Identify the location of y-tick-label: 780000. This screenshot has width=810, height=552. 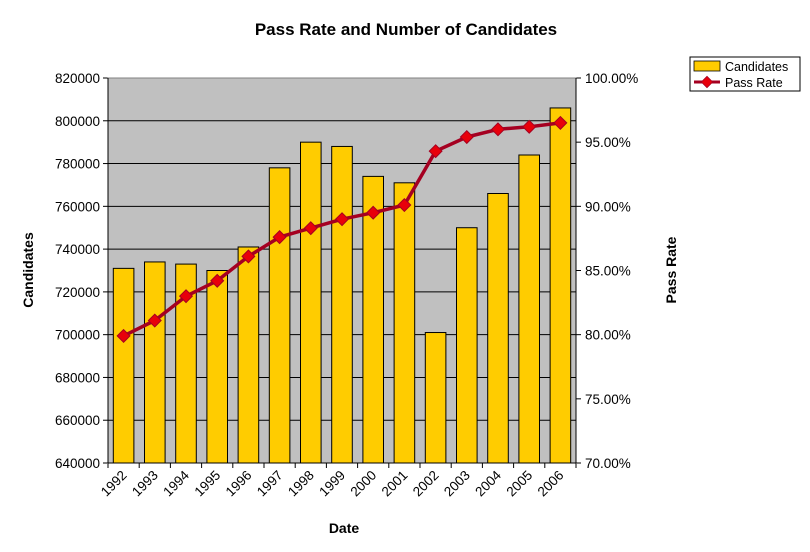
(77, 164).